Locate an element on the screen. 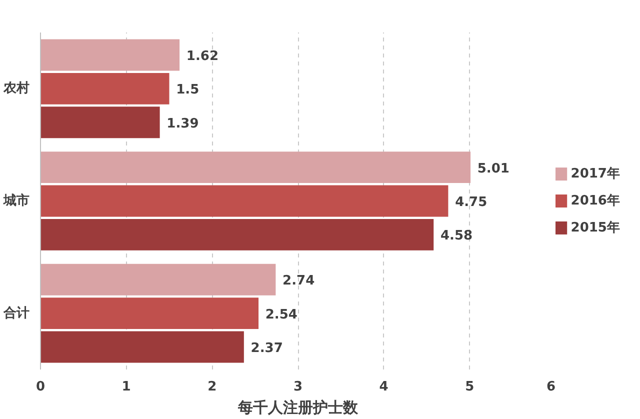 The width and height of the screenshot is (640, 419). data-label: 1.62 is located at coordinates (202, 56).